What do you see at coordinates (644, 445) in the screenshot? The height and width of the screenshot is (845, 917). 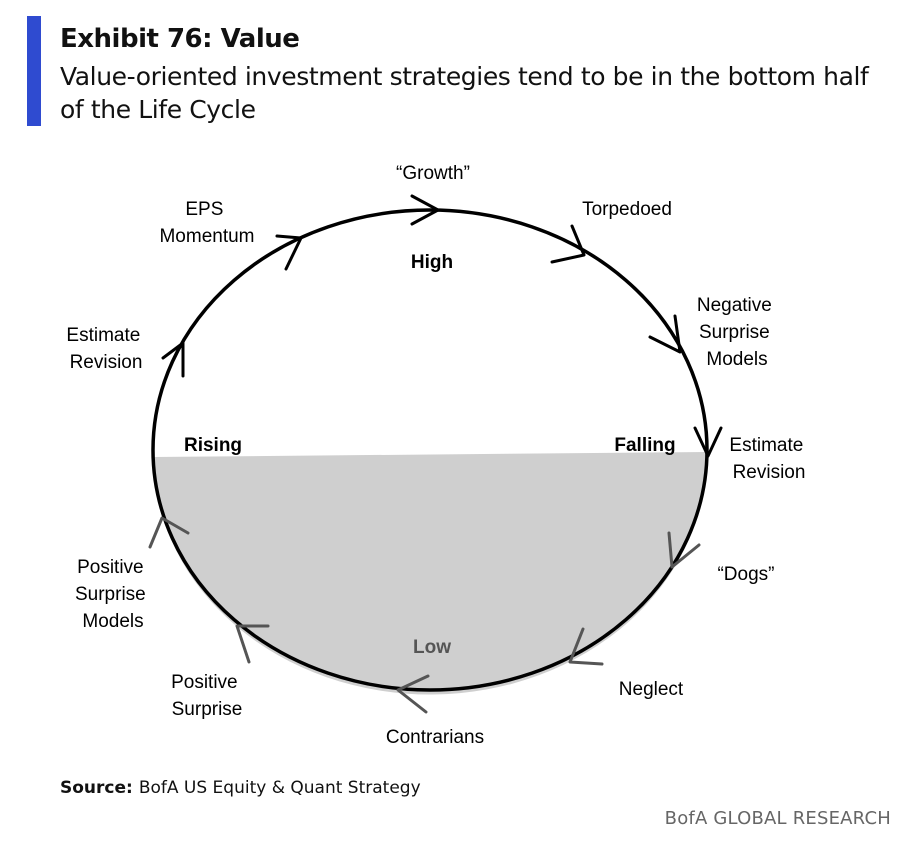 I see `label-falling: Falling` at bounding box center [644, 445].